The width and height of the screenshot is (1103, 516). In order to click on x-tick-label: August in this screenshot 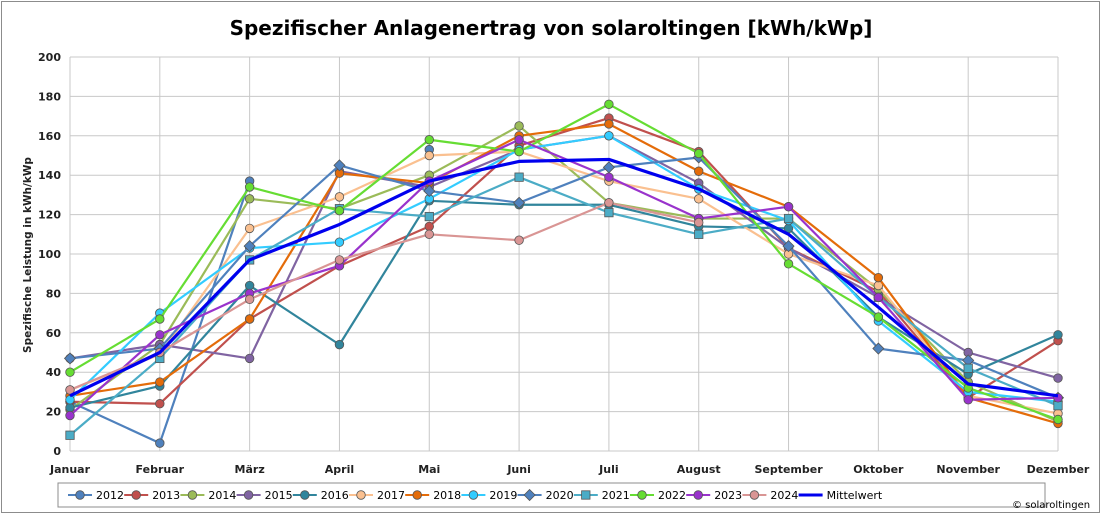, I will do `click(699, 469)`.